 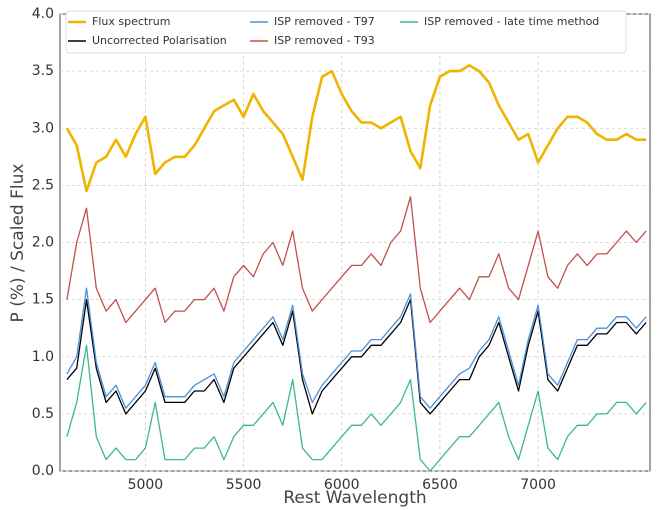 What do you see at coordinates (511, 21) in the screenshot?
I see `legend-label: ISP removed - late time method` at bounding box center [511, 21].